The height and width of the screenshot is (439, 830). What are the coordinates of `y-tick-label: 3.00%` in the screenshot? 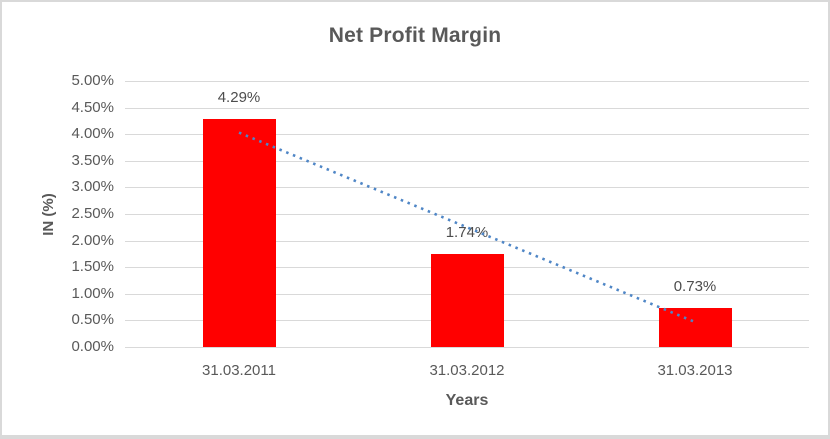 It's located at (92, 187).